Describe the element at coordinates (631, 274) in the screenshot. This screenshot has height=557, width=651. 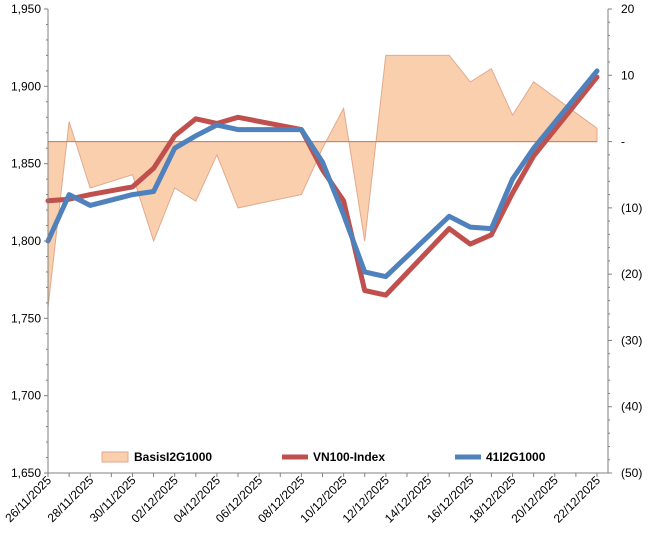
I see `right-tick-label: (20)` at that location.